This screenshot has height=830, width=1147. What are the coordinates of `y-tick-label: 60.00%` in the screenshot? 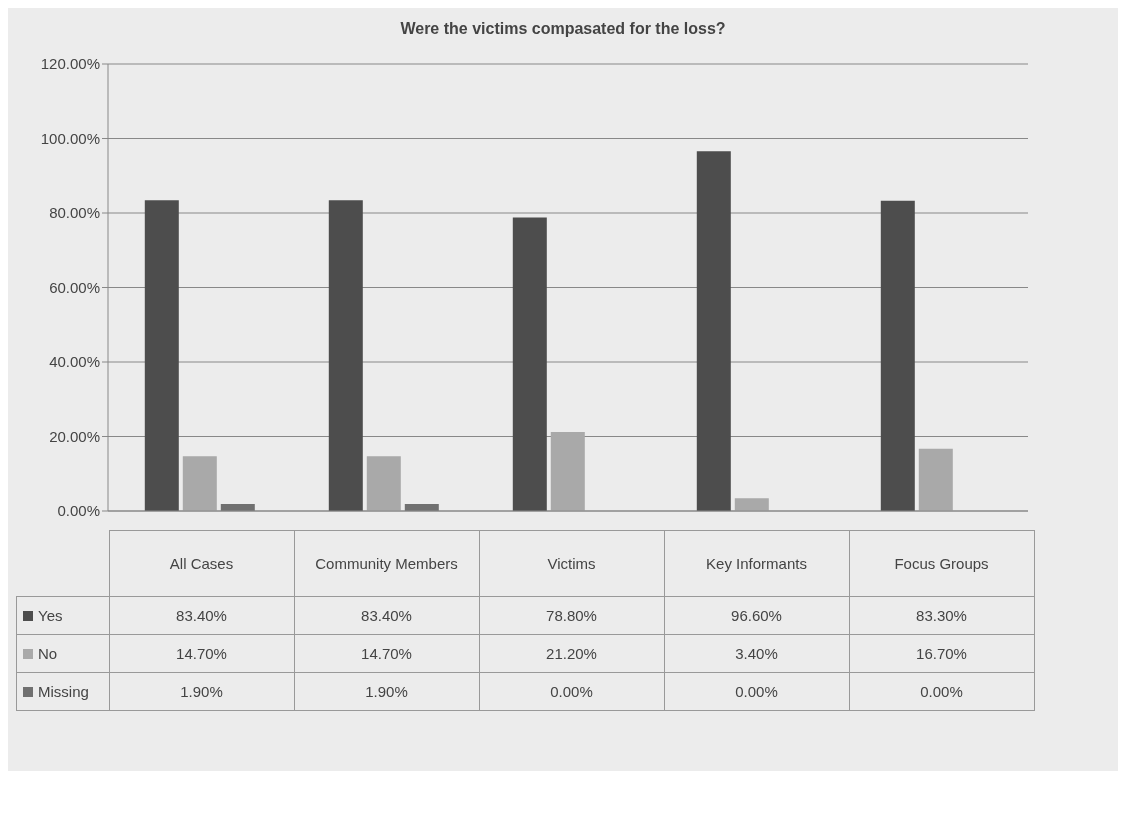 It's located at (74, 287).